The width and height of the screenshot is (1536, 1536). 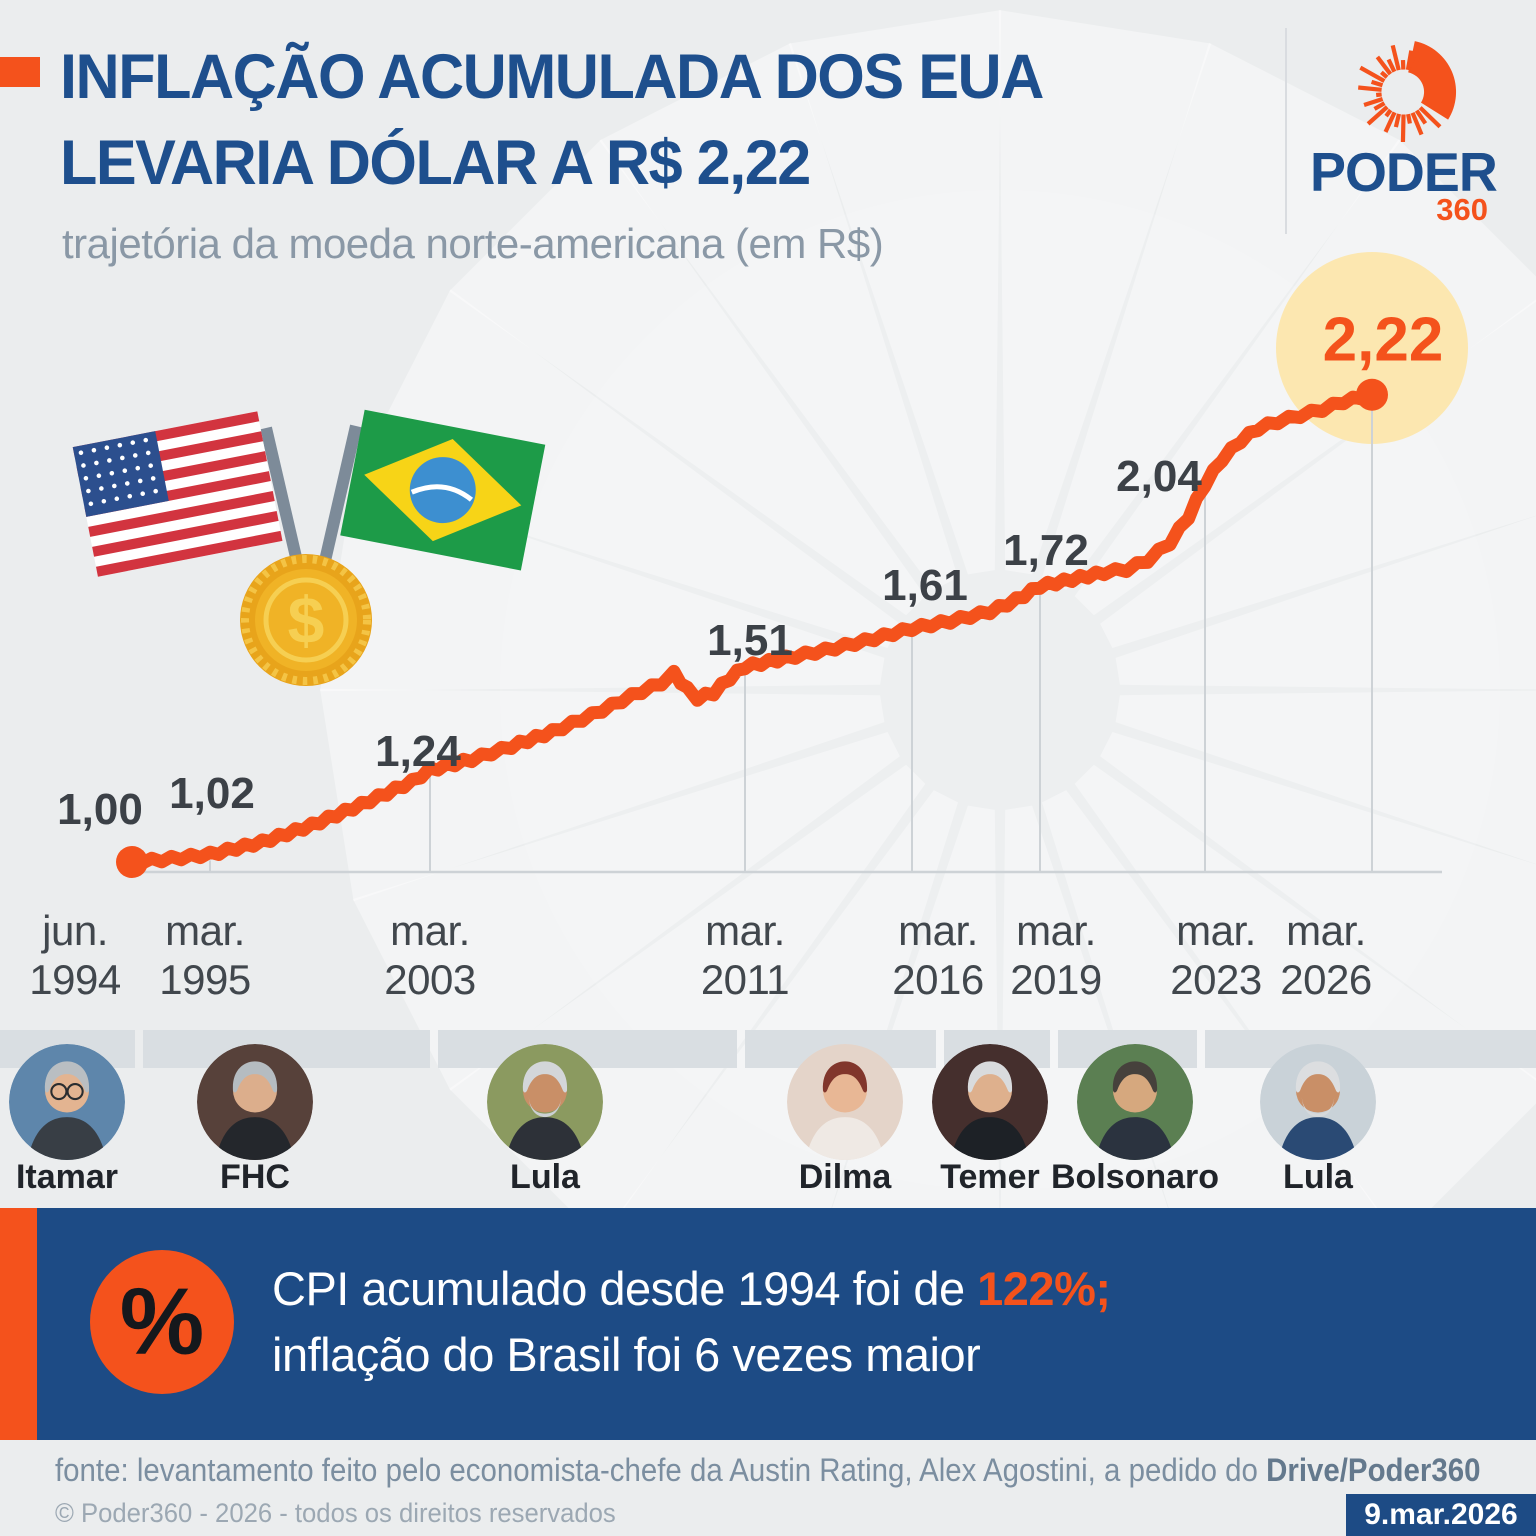 I want to click on value-label-1,00: 1,00, so click(x=100, y=809).